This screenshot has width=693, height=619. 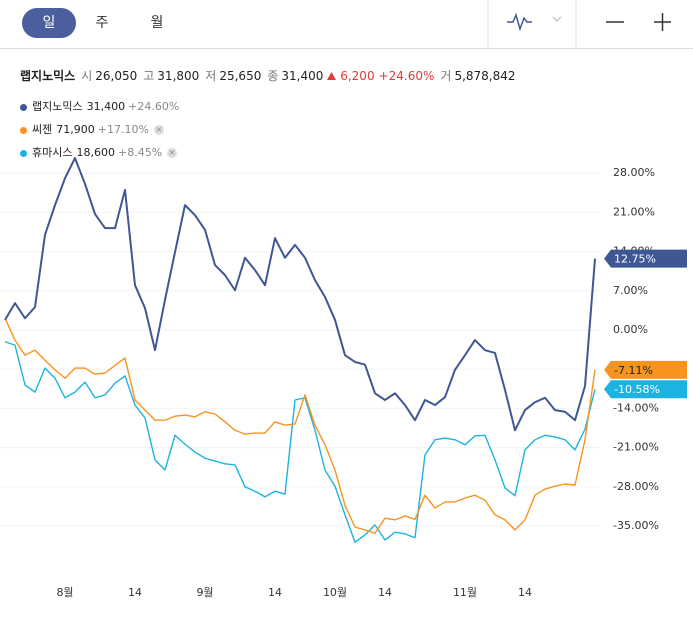 What do you see at coordinates (95, 152) in the screenshot?
I see `legend-price: 18,600` at bounding box center [95, 152].